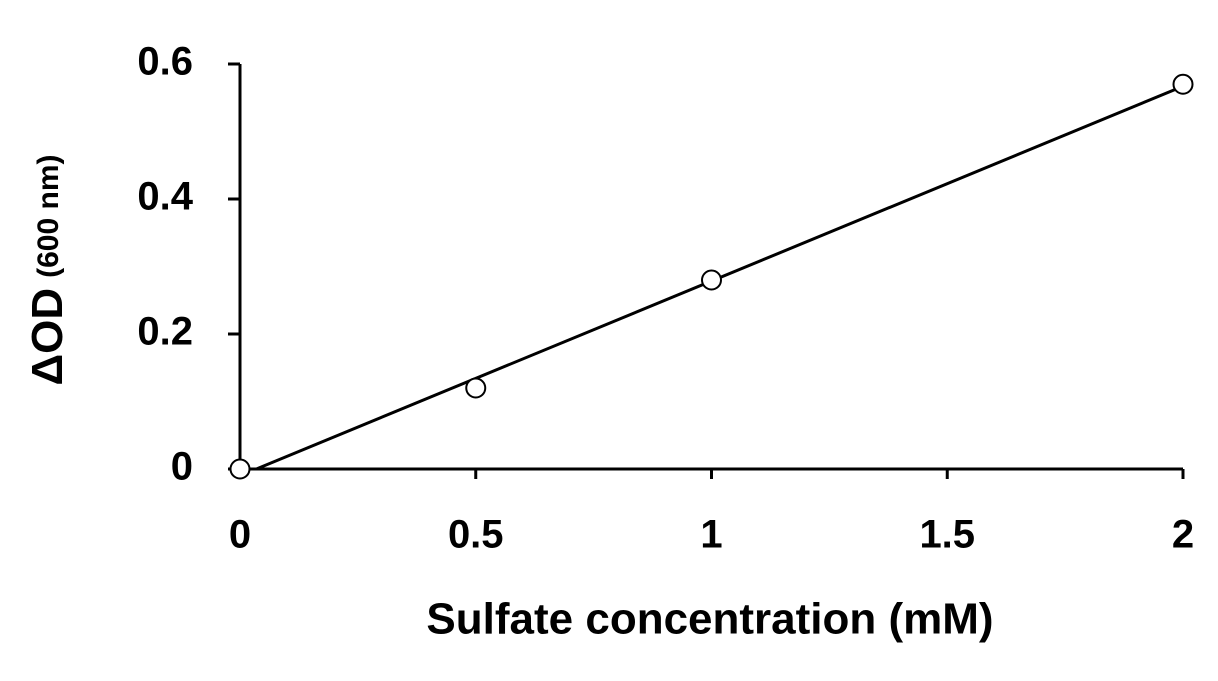 Image resolution: width=1218 pixels, height=681 pixels. I want to click on x-tick-label: 0.5, so click(476, 535).